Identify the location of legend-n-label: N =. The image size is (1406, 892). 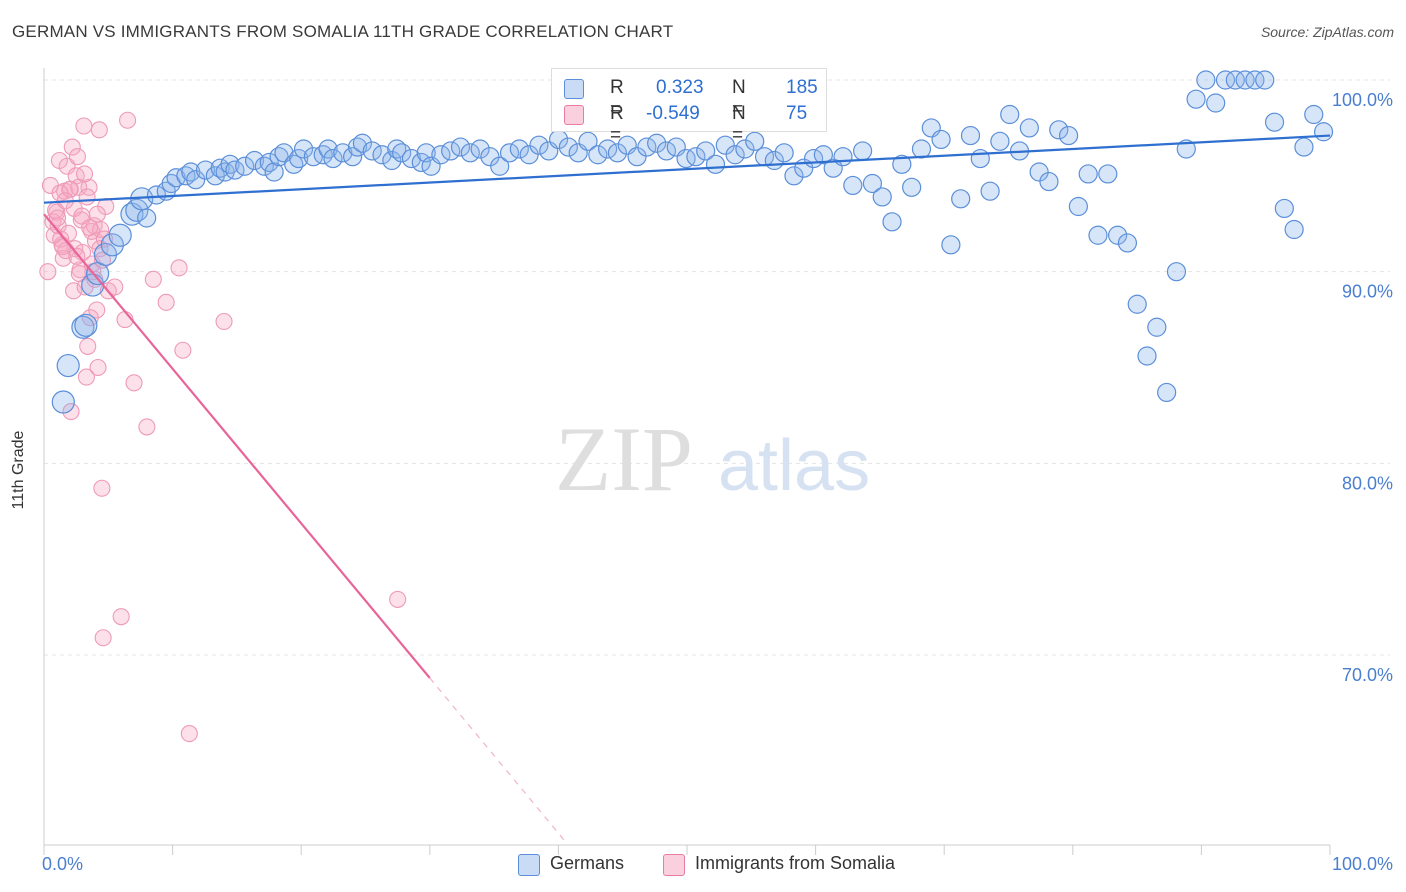
(739, 124).